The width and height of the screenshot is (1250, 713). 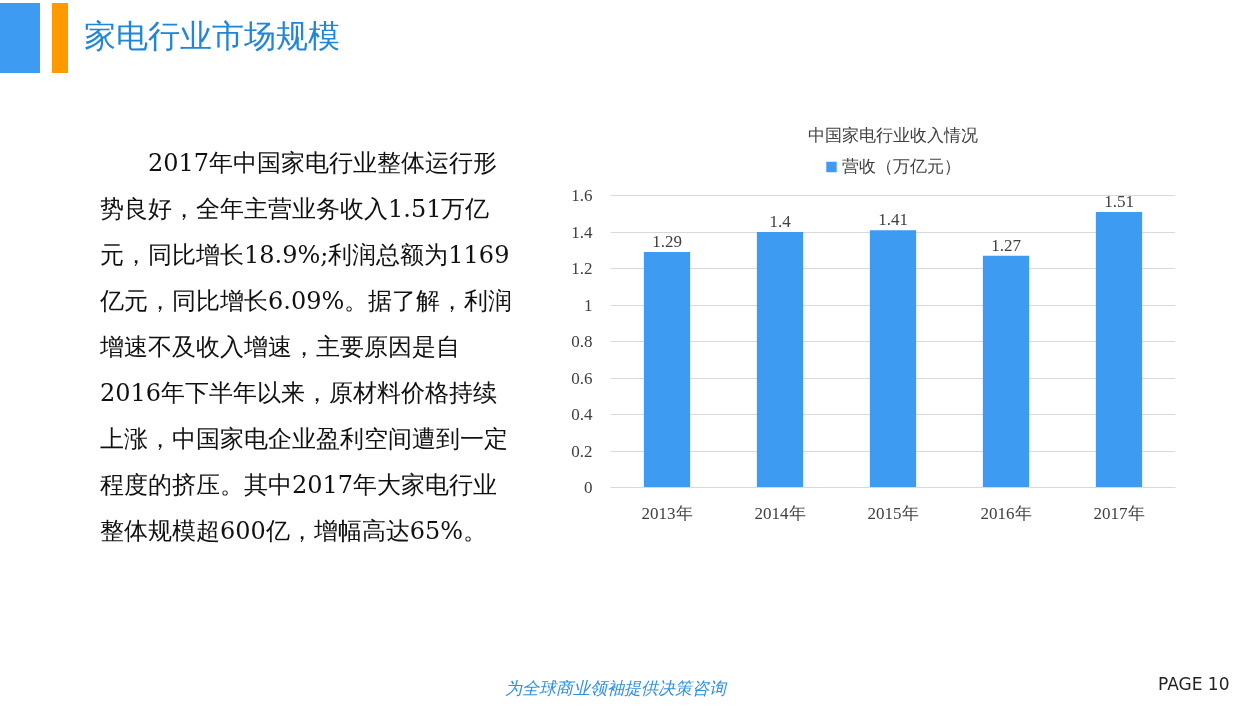 What do you see at coordinates (212, 36) in the screenshot?
I see `text: 家电行业市场规模` at bounding box center [212, 36].